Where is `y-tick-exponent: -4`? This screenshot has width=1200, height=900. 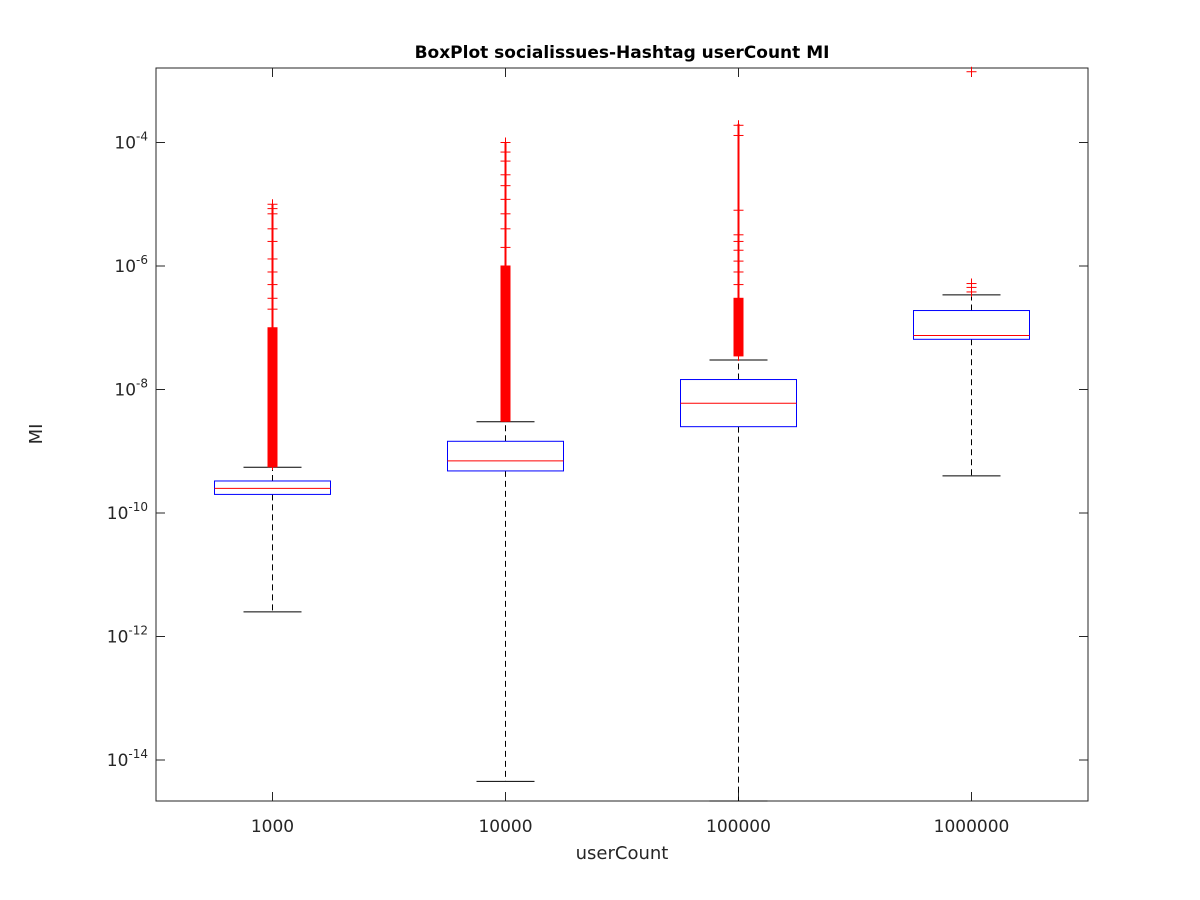
y-tick-exponent: -4 is located at coordinates (142, 137).